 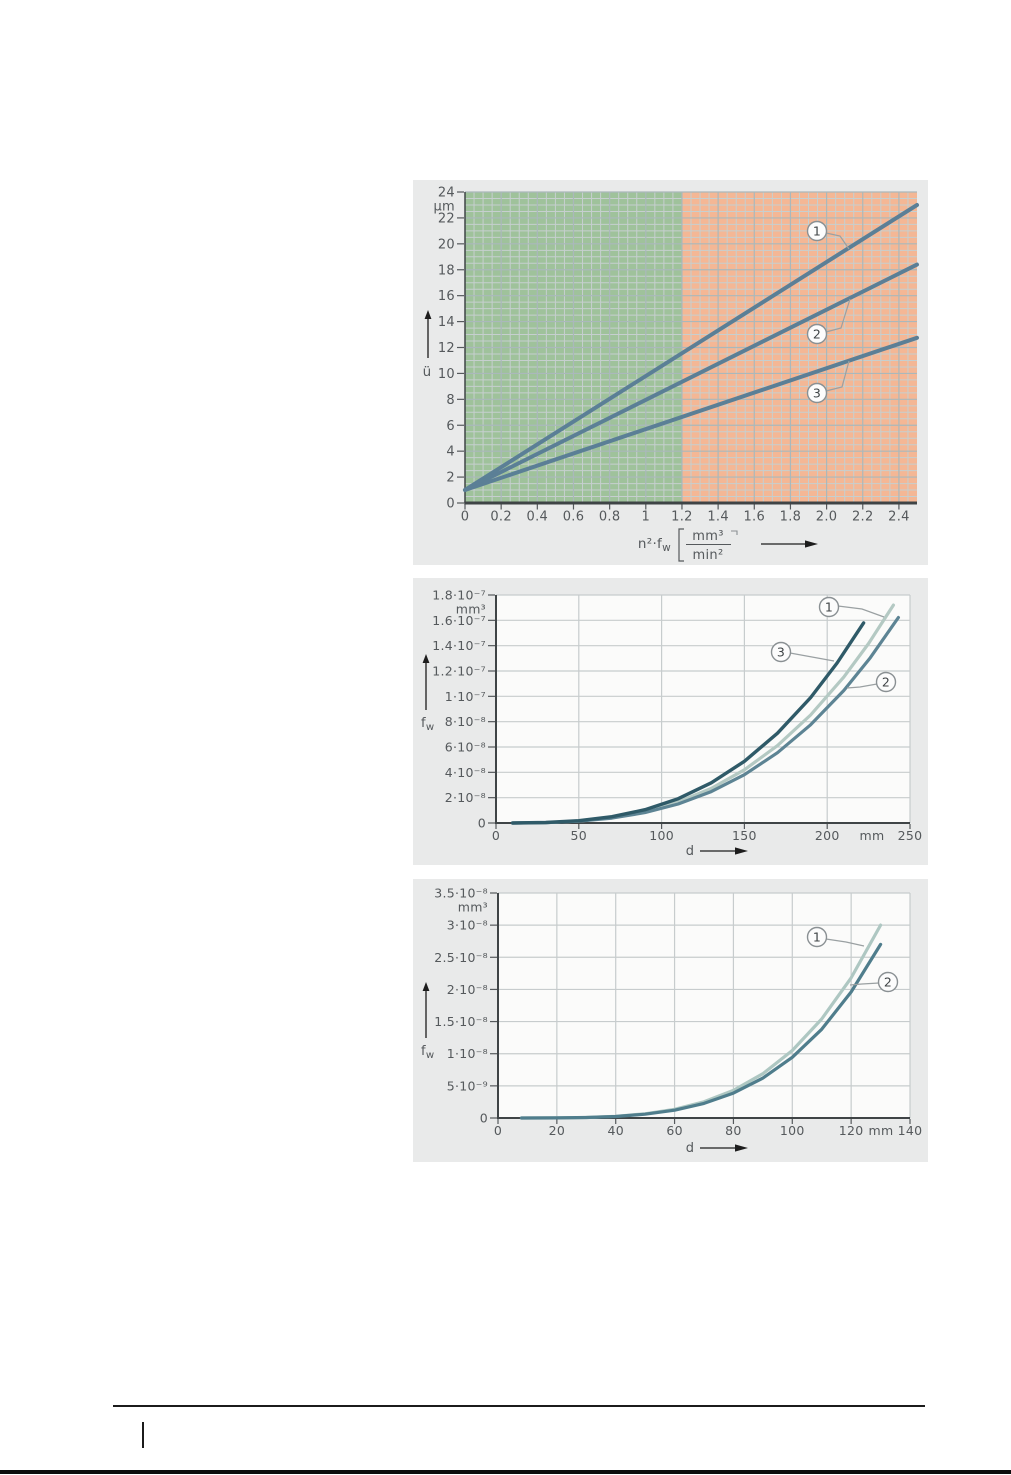 What do you see at coordinates (461, 957) in the screenshot?
I see `y-tick-label: 2.5·10⁻⁸` at bounding box center [461, 957].